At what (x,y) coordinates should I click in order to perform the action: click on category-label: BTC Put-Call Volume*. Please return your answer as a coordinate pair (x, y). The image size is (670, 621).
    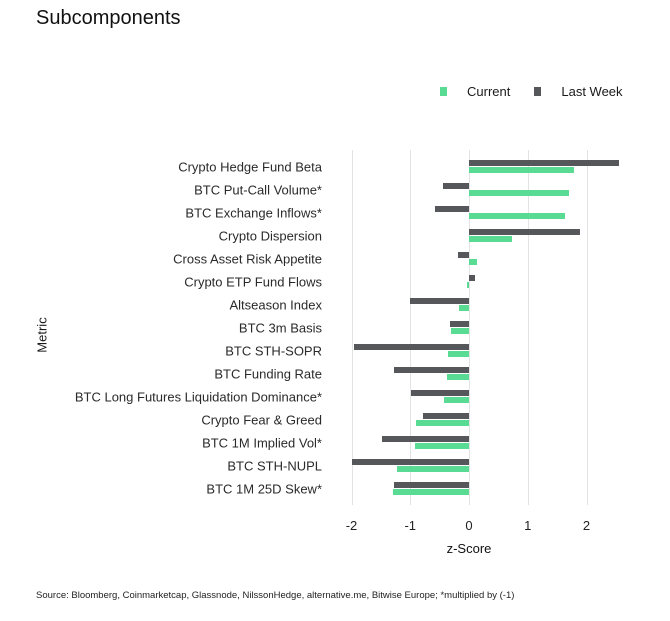
    Looking at the image, I should click on (258, 190).